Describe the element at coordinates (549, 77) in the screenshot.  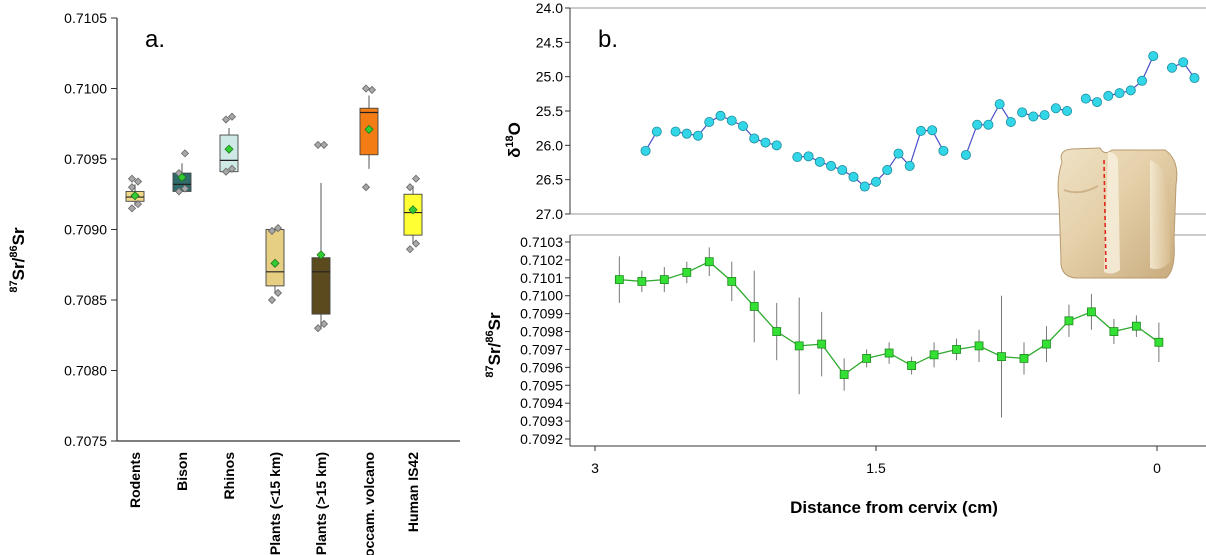
I see `panel-b-top-y-tick-label: 25.0` at that location.